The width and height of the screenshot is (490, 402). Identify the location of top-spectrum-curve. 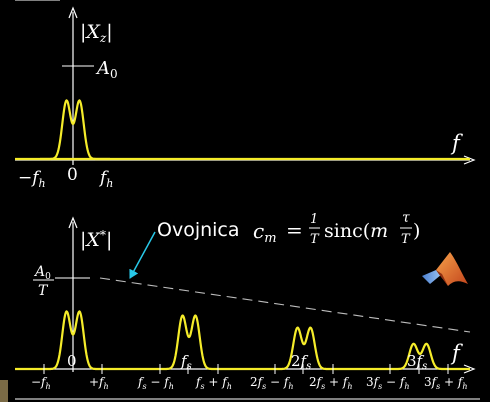
(75, 130).